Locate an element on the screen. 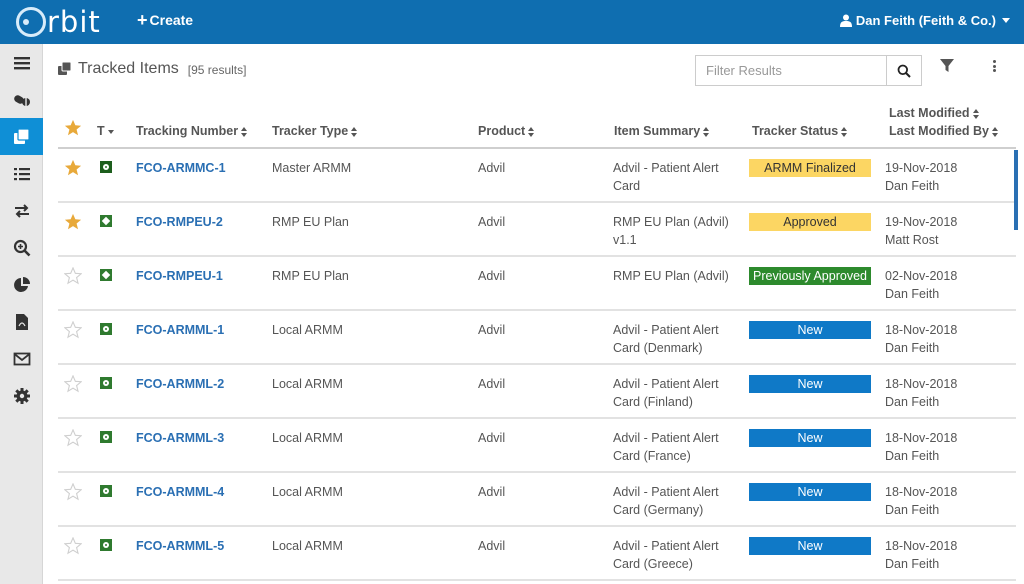 The width and height of the screenshot is (1024, 584). filter-input is located at coordinates (791, 70).